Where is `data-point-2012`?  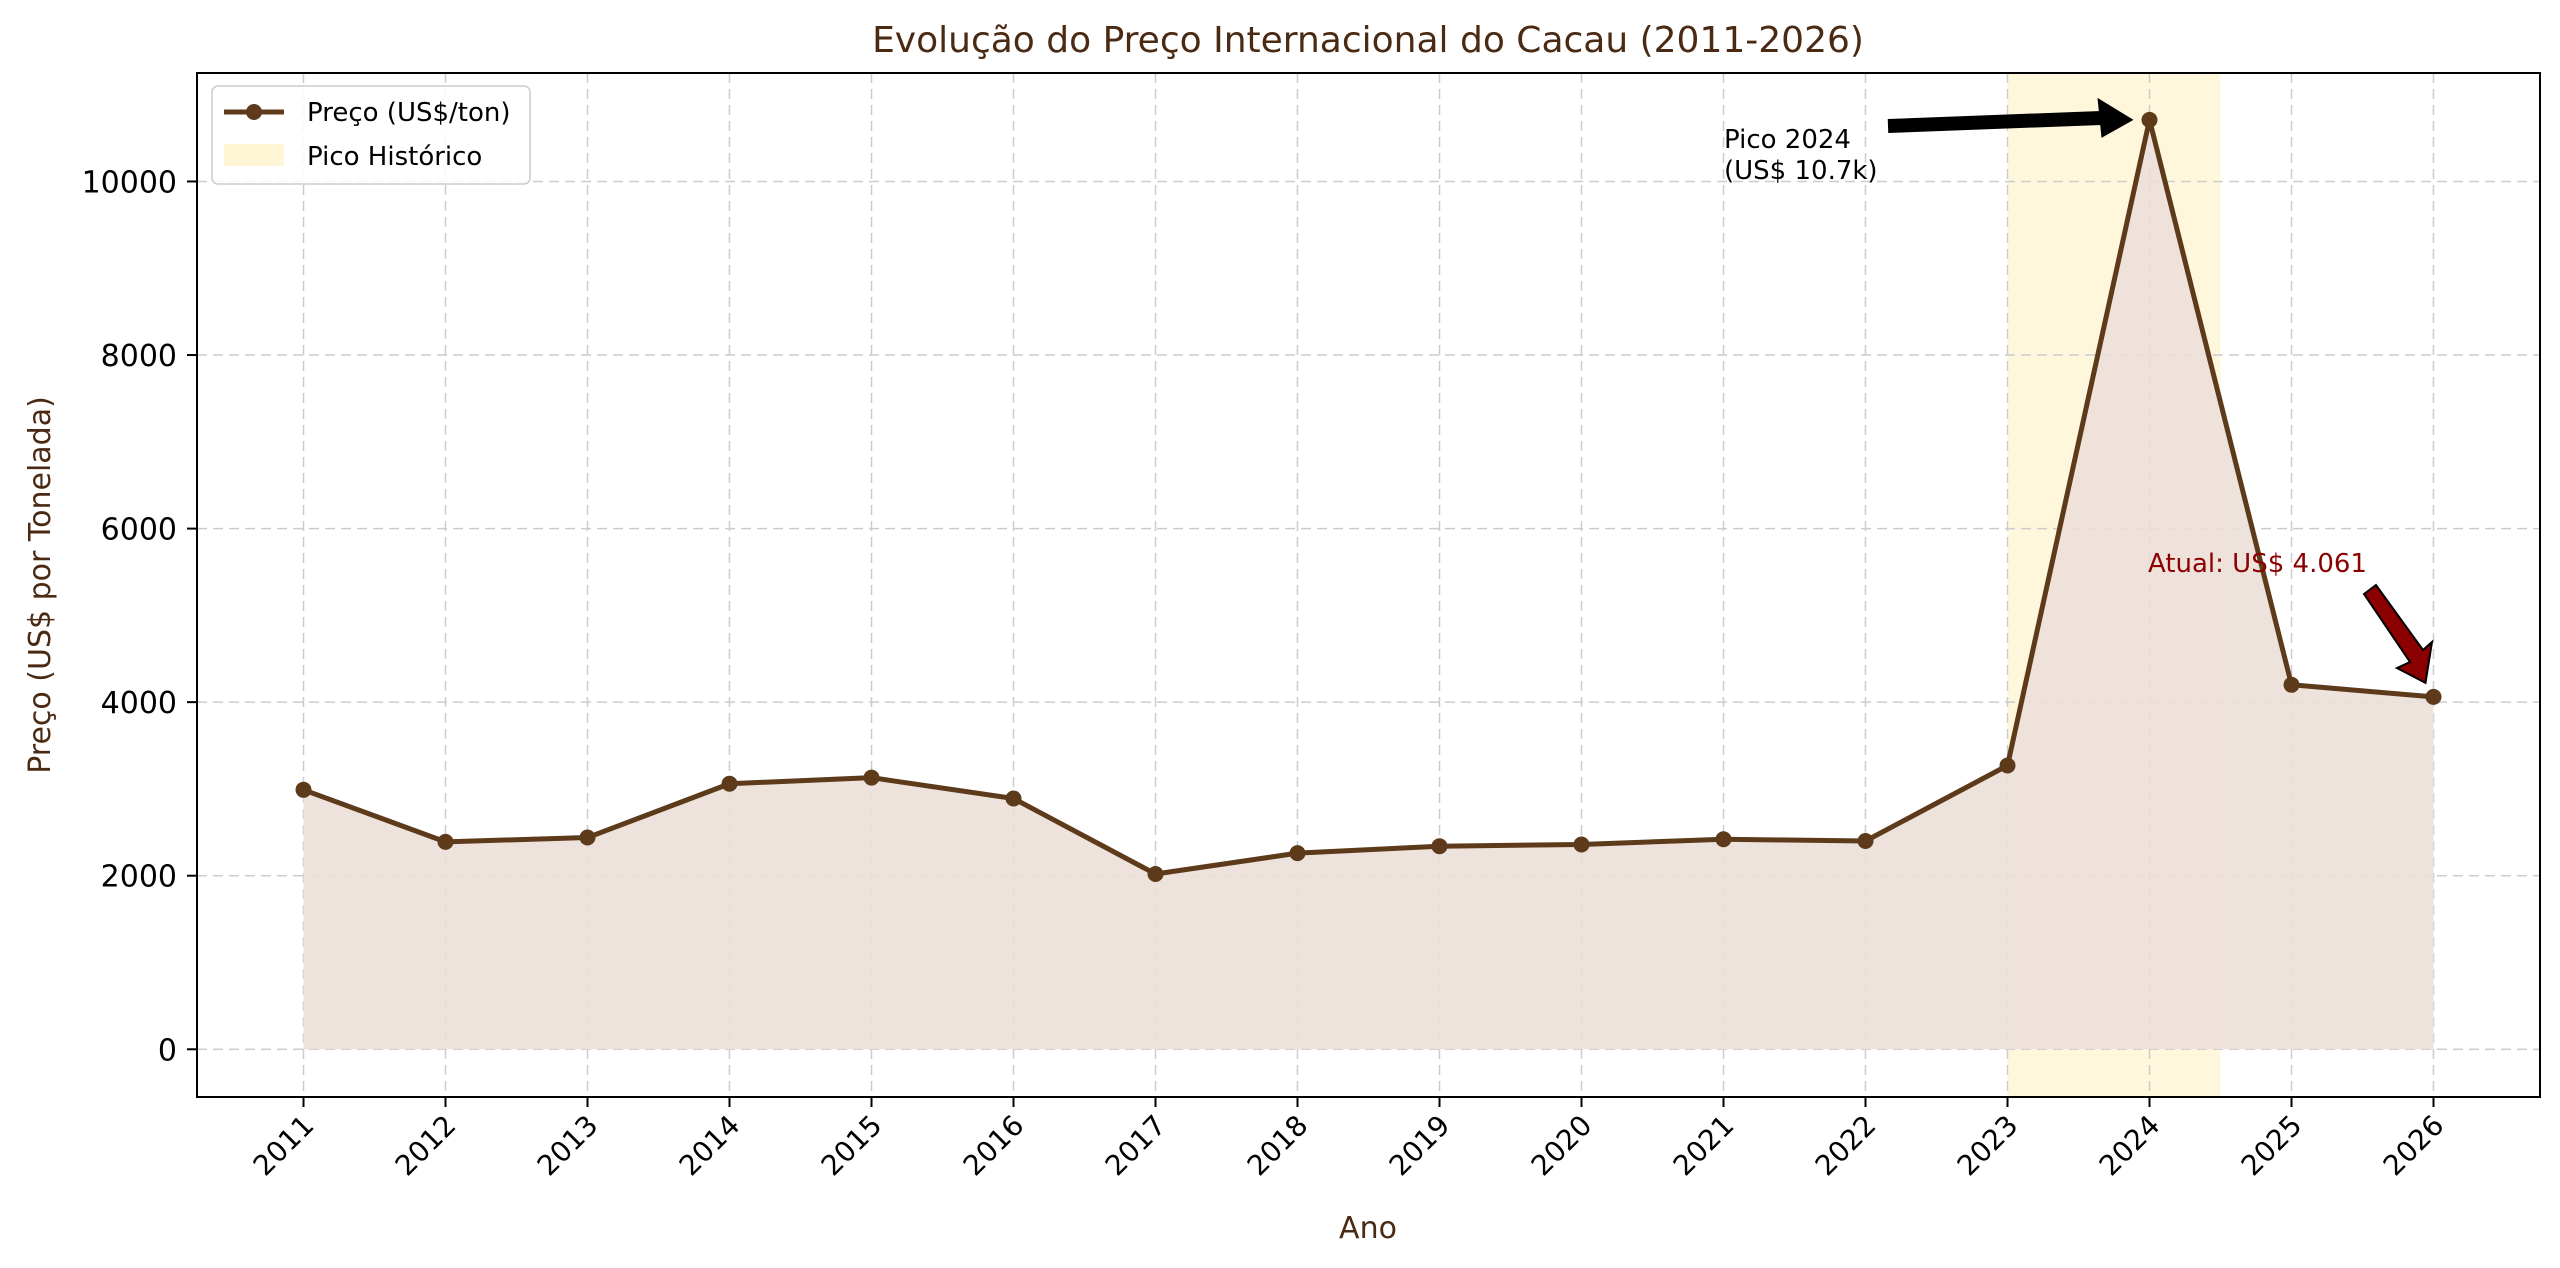 data-point-2012 is located at coordinates (445, 841).